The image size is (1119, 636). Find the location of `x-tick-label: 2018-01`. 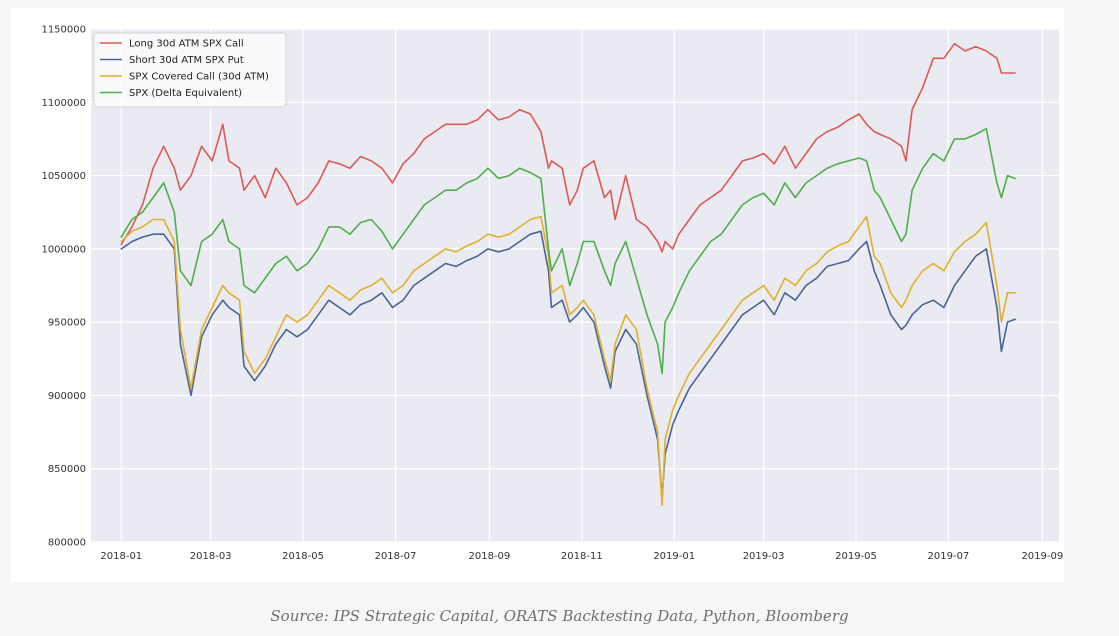

x-tick-label: 2018-01 is located at coordinates (121, 556).